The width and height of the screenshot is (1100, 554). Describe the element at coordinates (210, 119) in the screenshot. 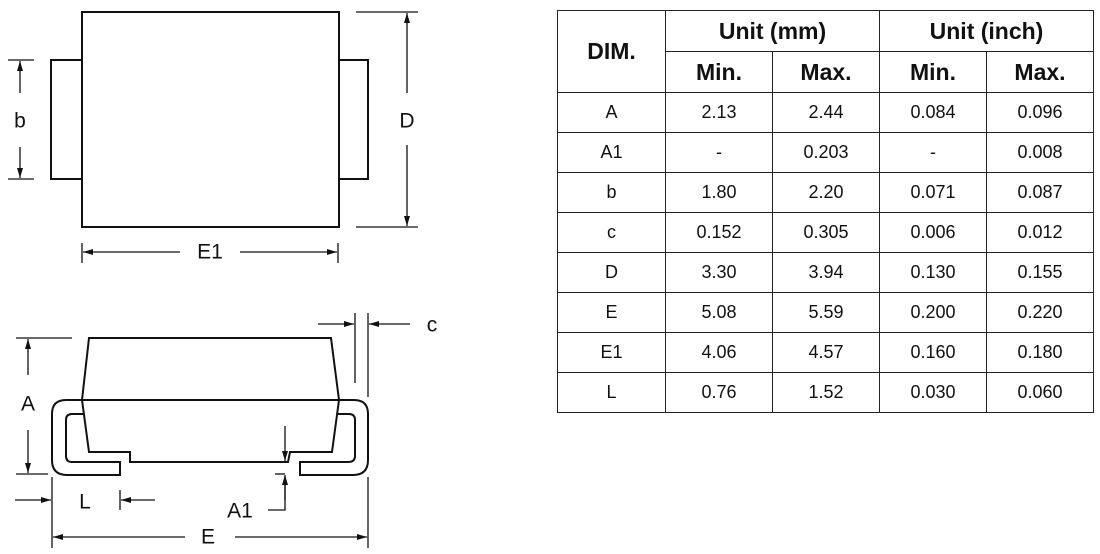

I see `package-body-top` at that location.